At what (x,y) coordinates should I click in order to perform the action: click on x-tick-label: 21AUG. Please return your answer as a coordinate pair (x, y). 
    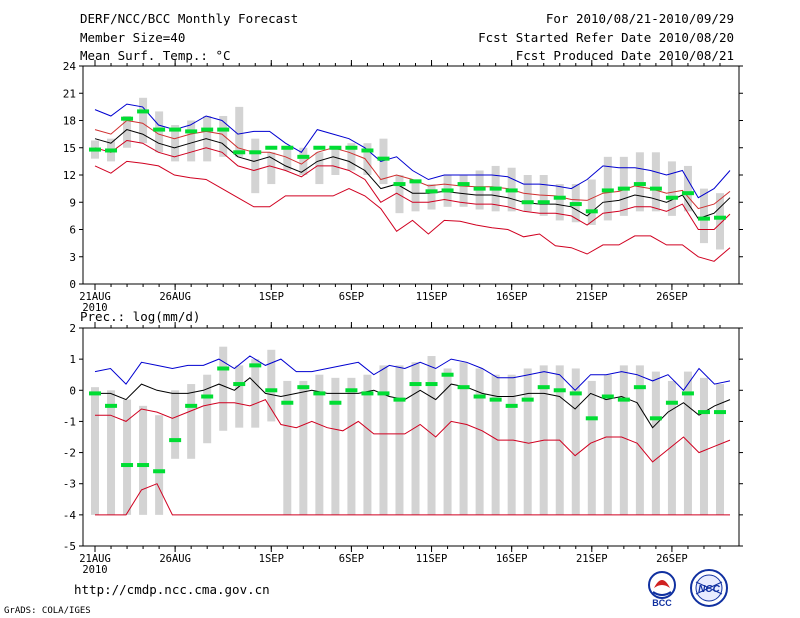
    Looking at the image, I should click on (95, 559).